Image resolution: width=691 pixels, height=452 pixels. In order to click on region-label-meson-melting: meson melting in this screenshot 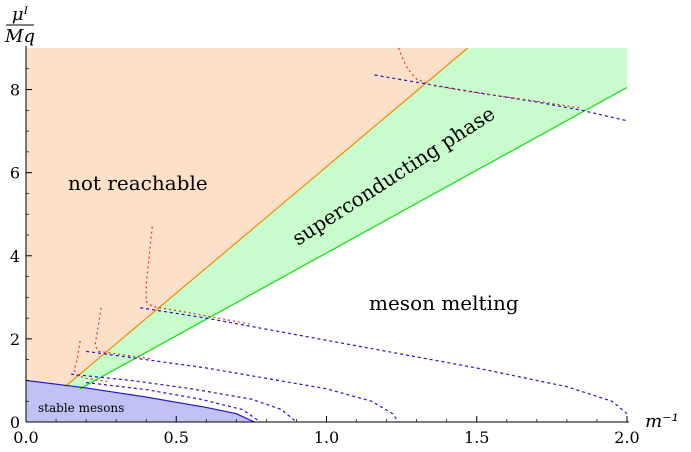, I will do `click(444, 303)`.